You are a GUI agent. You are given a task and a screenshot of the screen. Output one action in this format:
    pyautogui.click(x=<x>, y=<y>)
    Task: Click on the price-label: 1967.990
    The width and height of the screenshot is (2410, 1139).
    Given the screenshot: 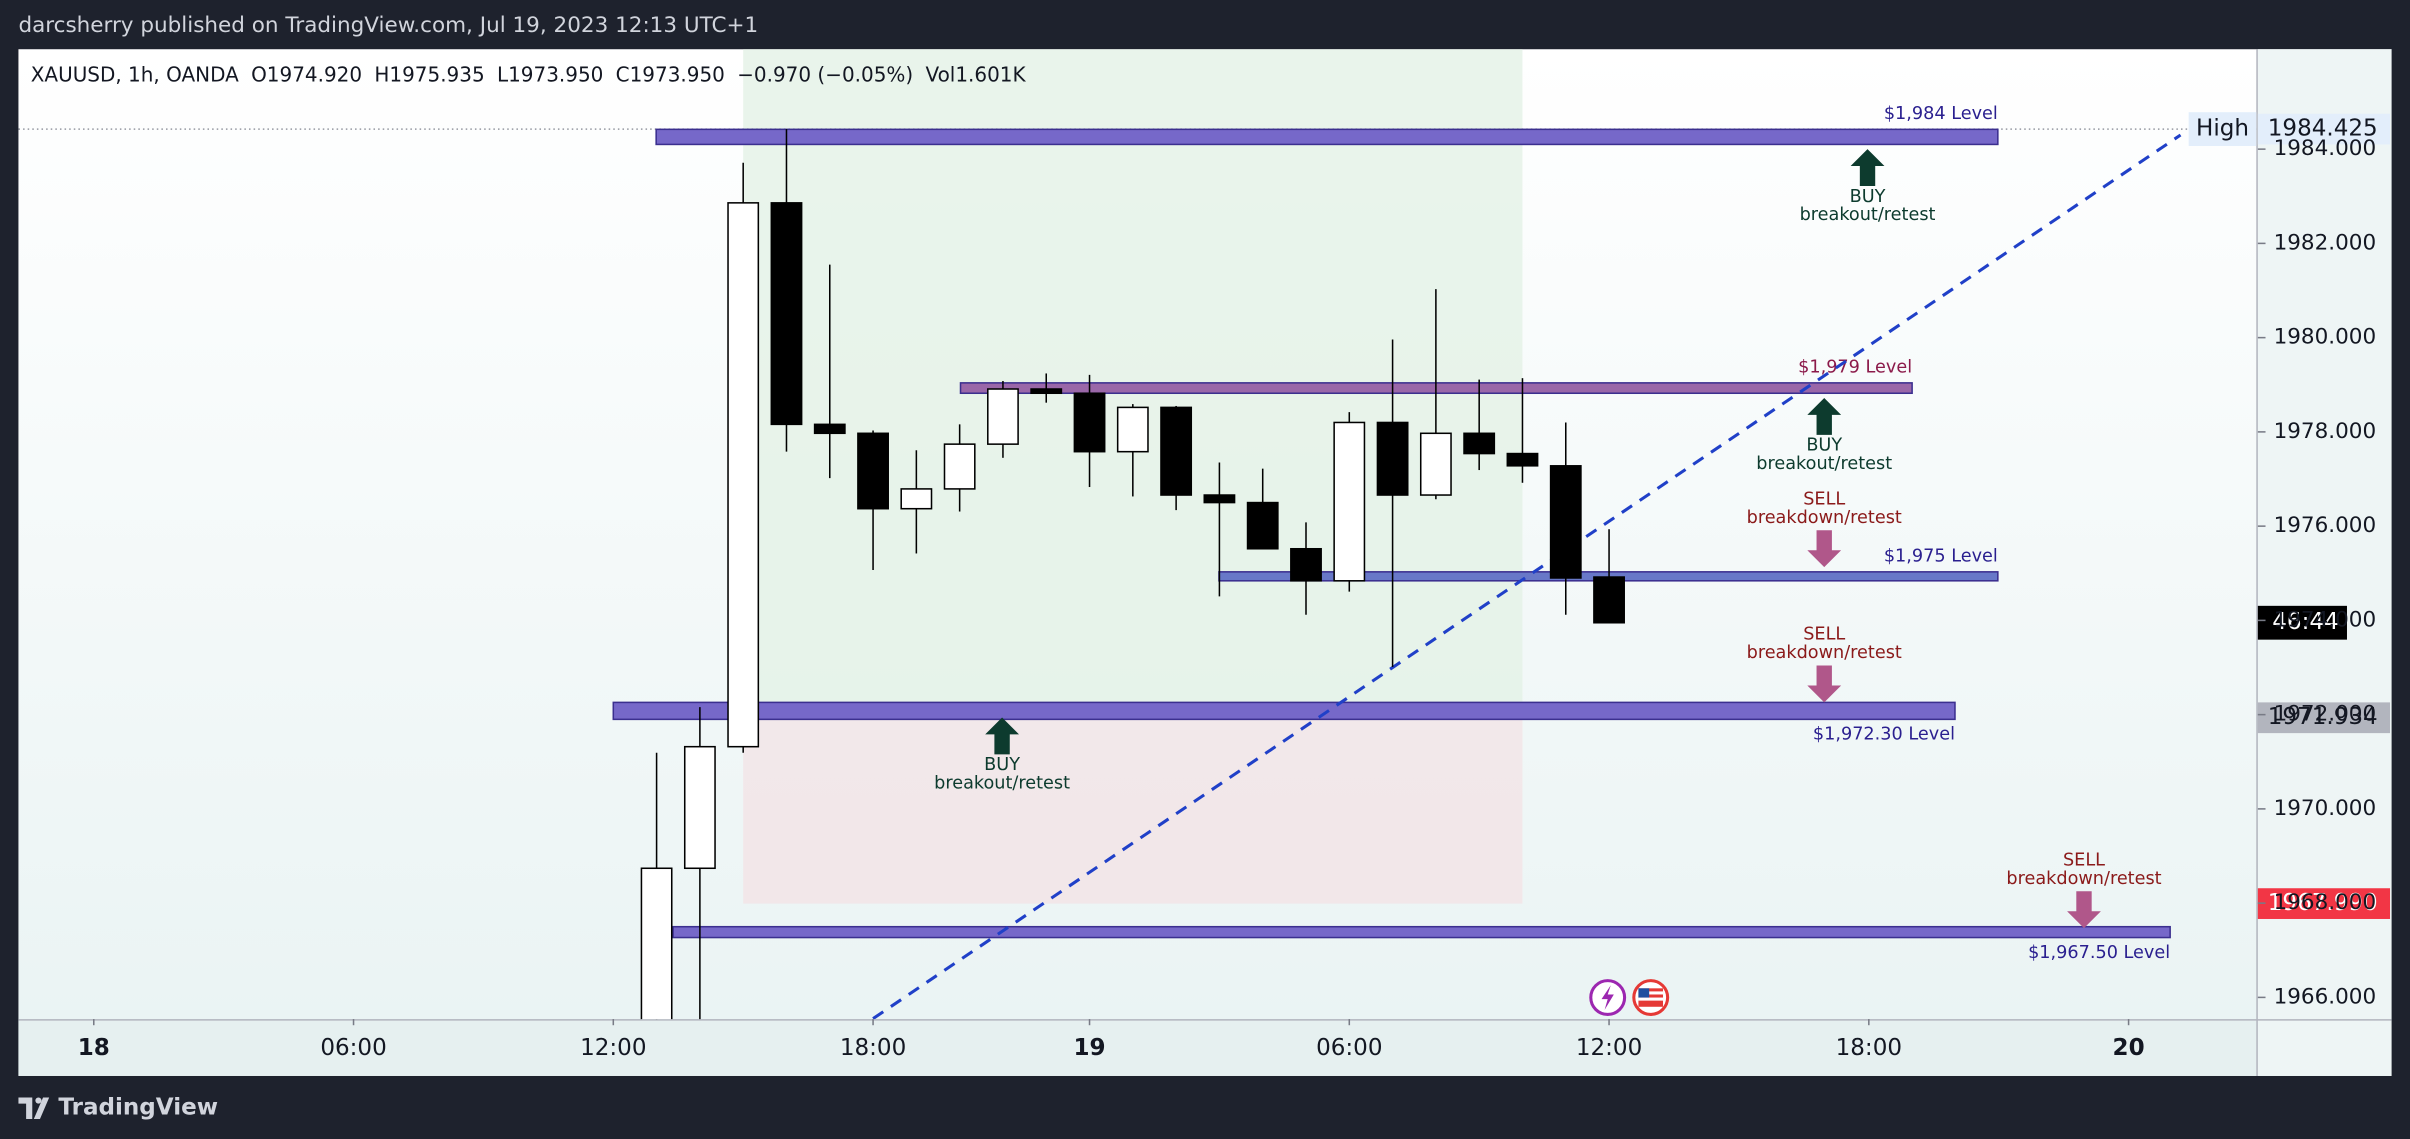 What is the action you would take?
    pyautogui.click(x=2323, y=903)
    